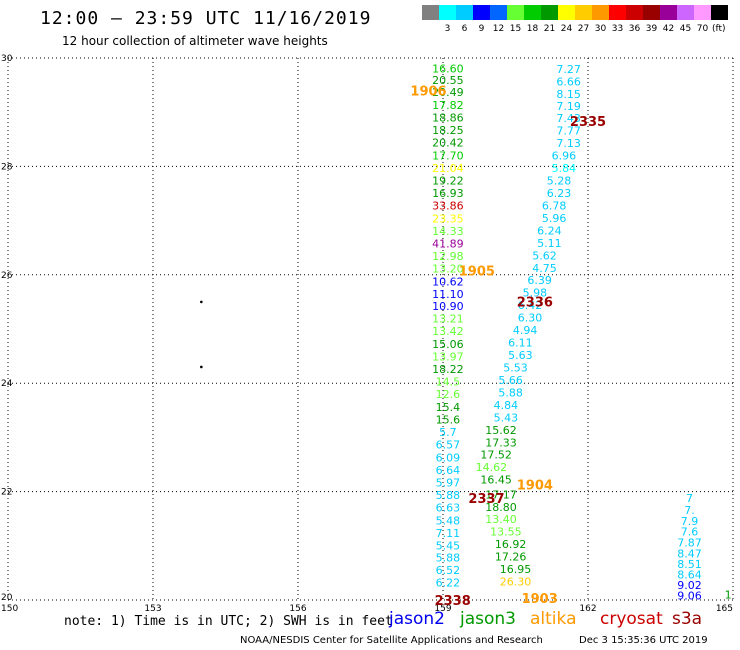  What do you see at coordinates (554, 205) in the screenshot?
I see `swh-data-label: 6.78` at bounding box center [554, 205].